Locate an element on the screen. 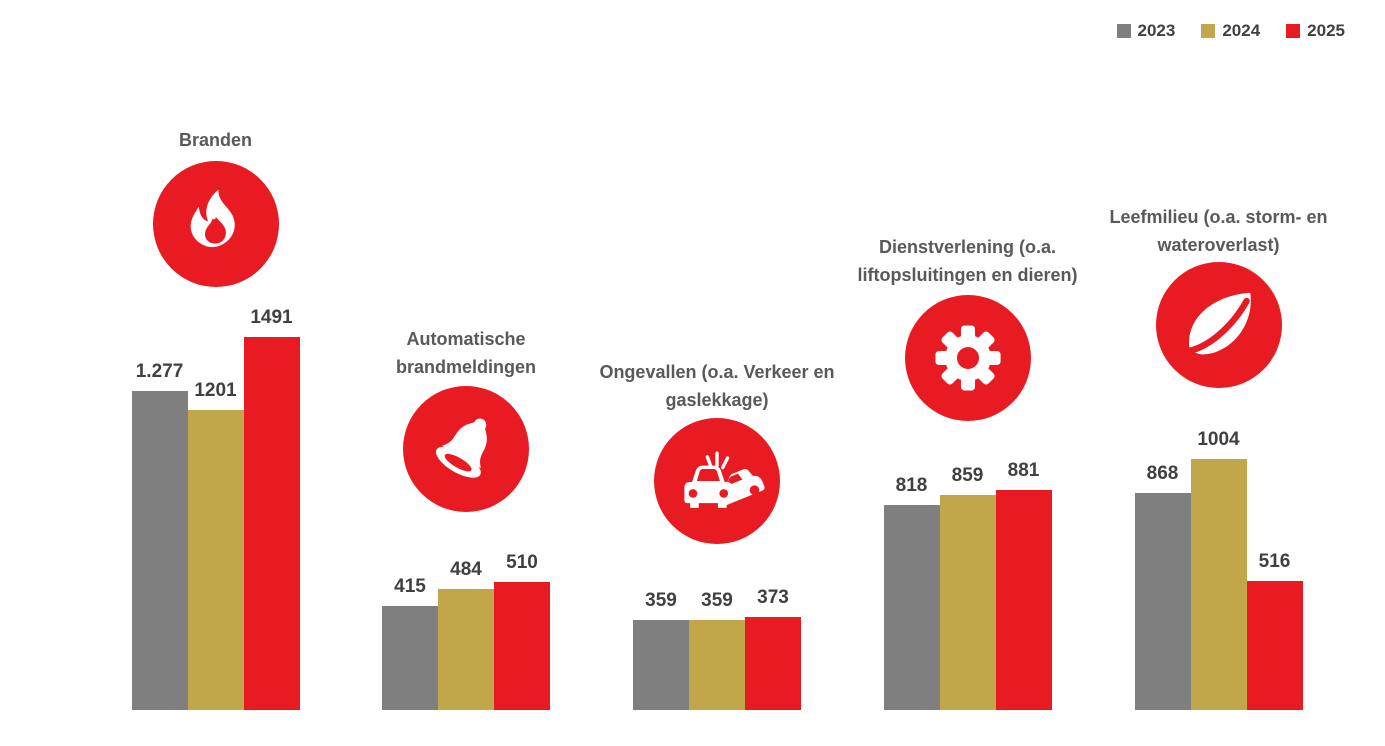 This screenshot has width=1385, height=746. category-title-line: wateroverlast) is located at coordinates (1218, 245).